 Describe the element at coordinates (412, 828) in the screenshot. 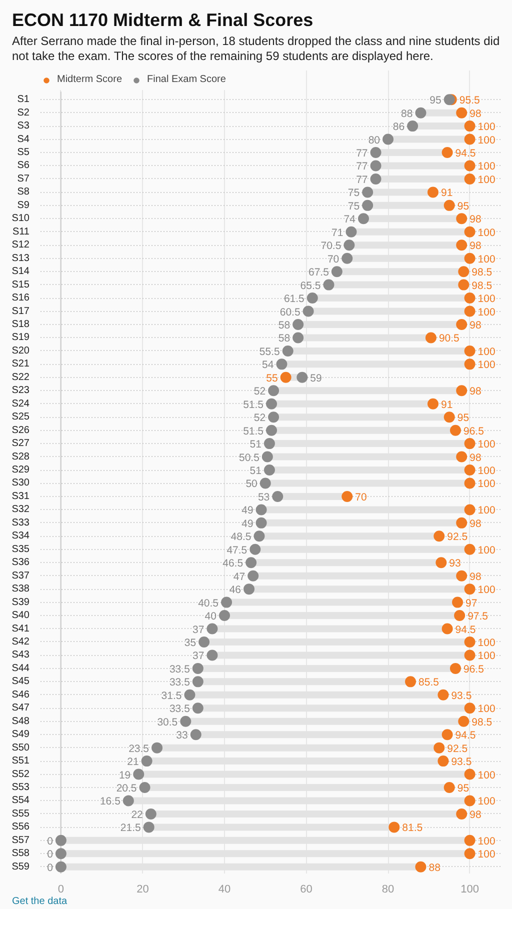

I see `data-label: 81.5` at that location.